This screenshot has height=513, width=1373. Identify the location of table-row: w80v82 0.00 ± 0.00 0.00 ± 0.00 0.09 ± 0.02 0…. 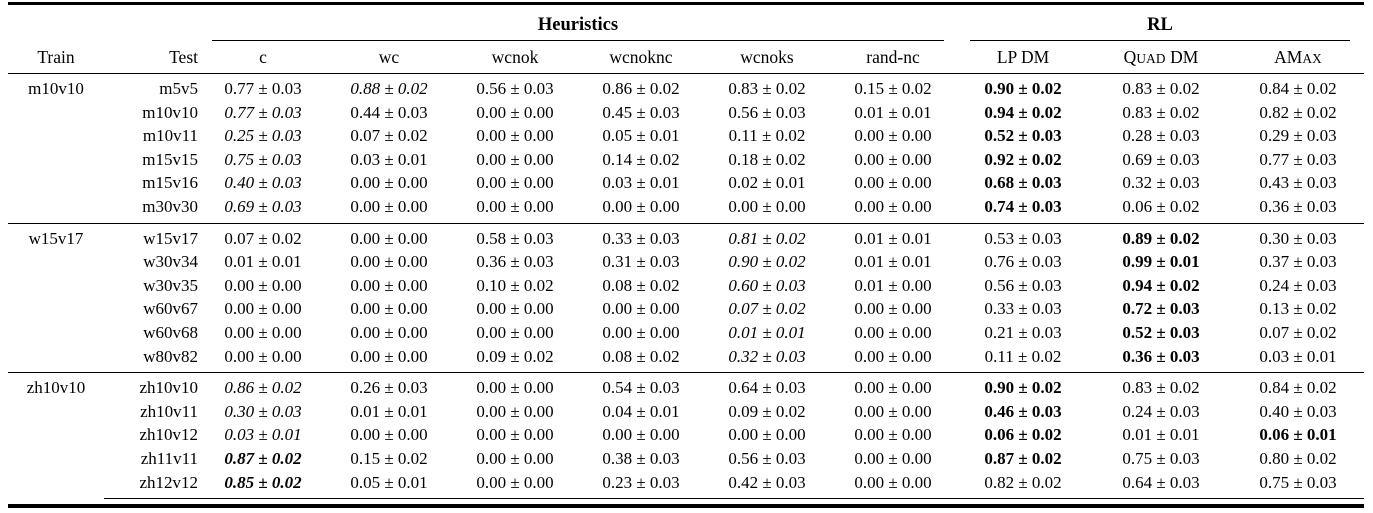
(686, 359).